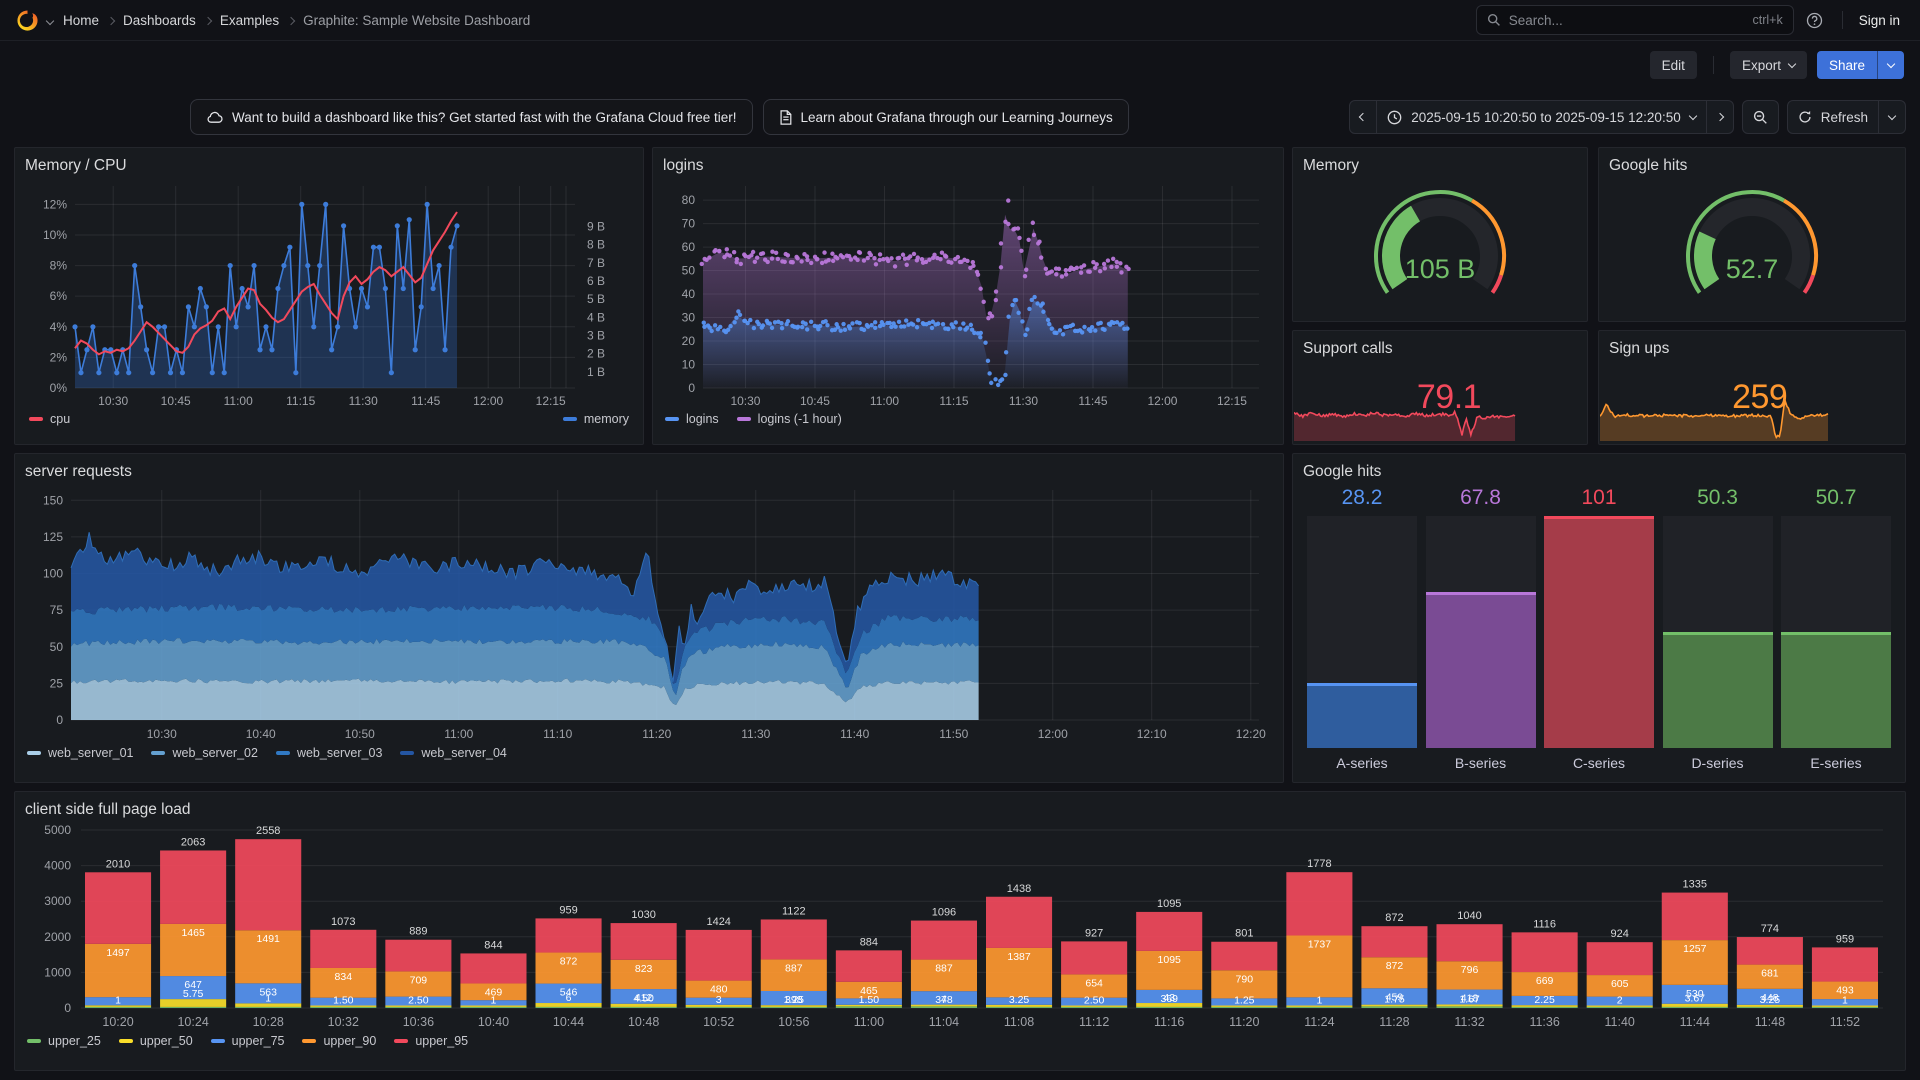 The height and width of the screenshot is (1080, 1920). What do you see at coordinates (869, 942) in the screenshot?
I see `bar-label-red: 884` at bounding box center [869, 942].